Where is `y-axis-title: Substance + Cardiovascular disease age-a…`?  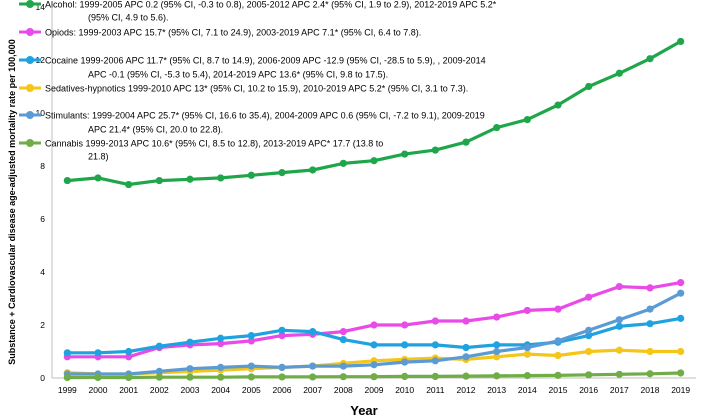 y-axis-title: Substance + Cardiovascular disease age-a… is located at coordinates (12, 201).